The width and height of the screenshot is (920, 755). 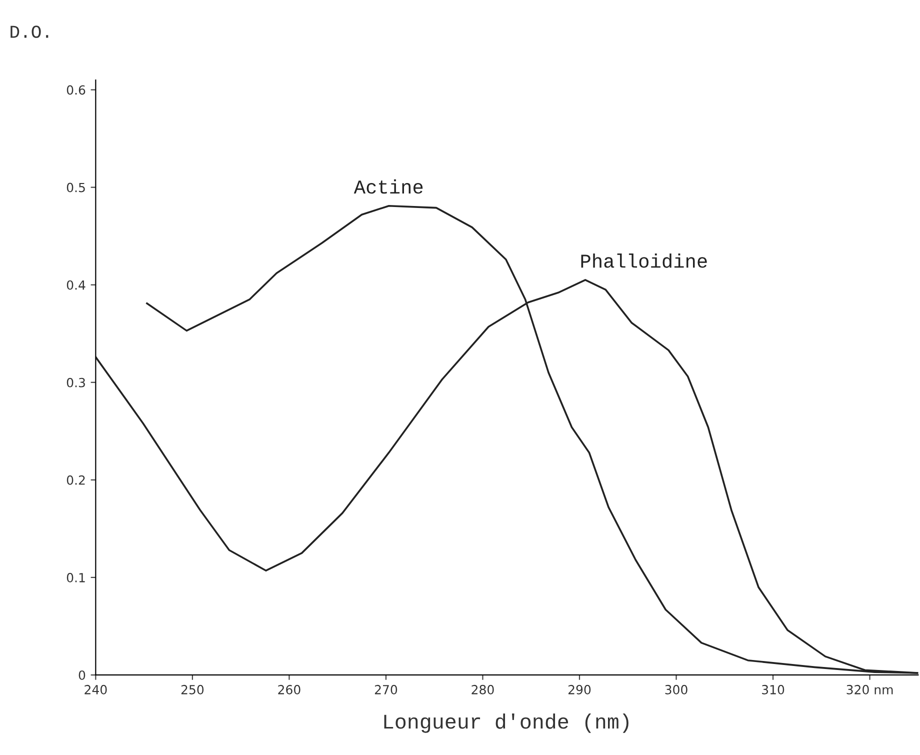 What do you see at coordinates (76, 90) in the screenshot?
I see `y-tick-label: 0.6` at bounding box center [76, 90].